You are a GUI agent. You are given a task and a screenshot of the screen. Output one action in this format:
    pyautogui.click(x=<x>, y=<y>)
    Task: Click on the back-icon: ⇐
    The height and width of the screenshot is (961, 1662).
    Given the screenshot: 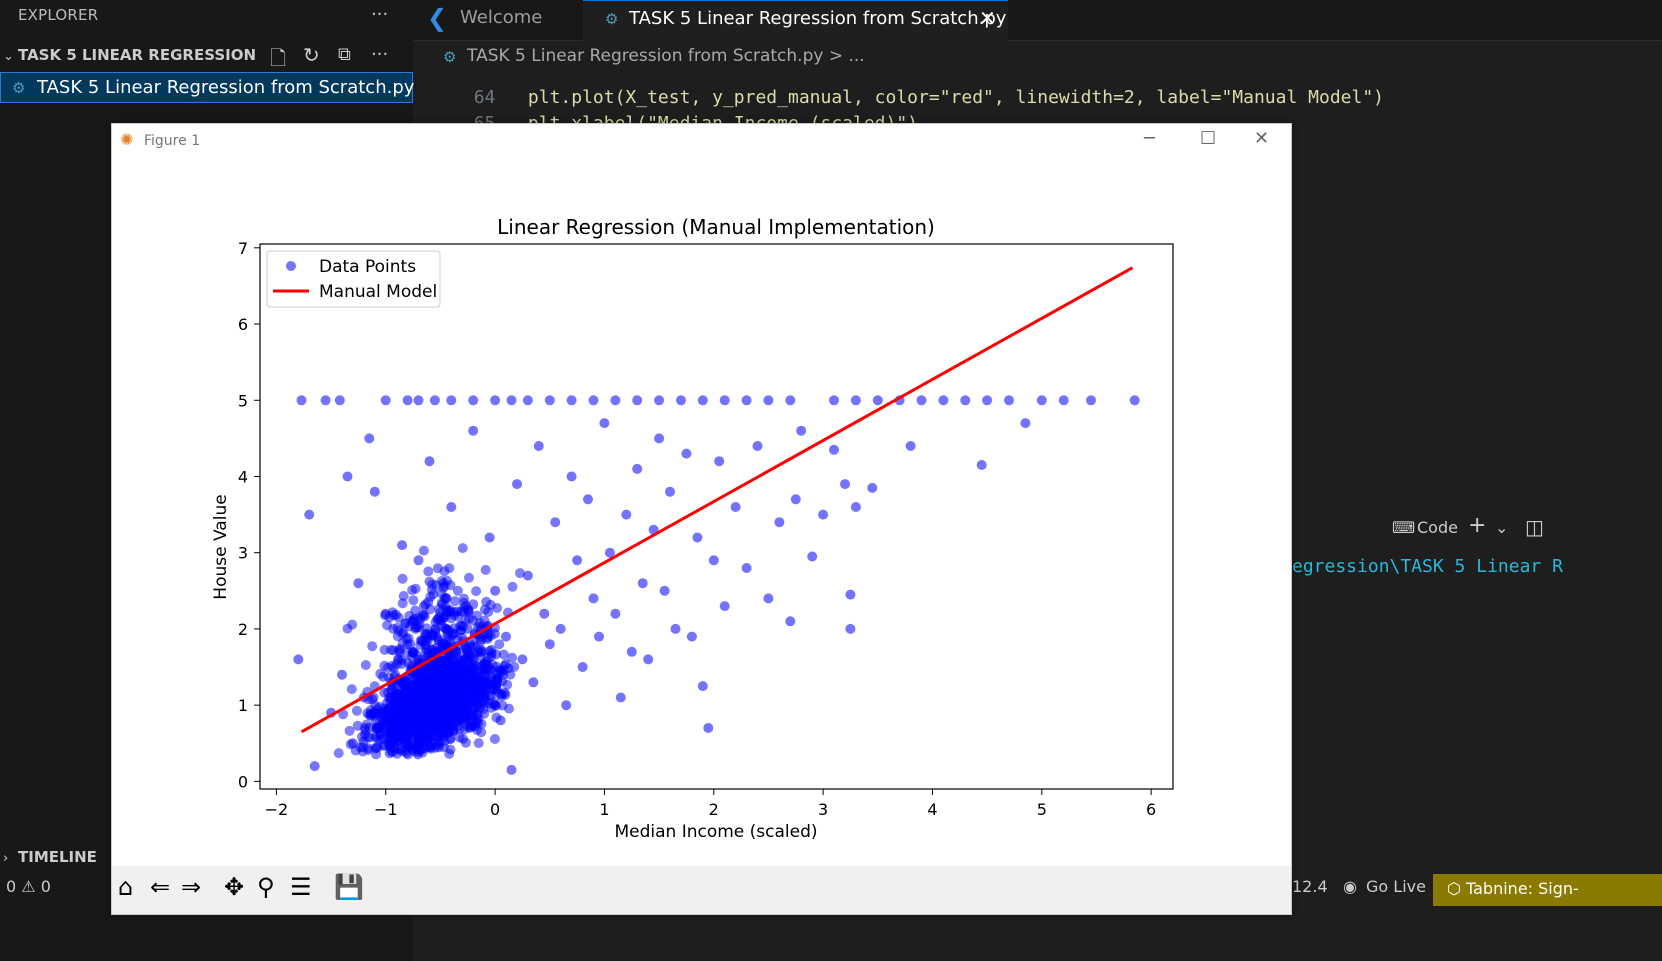 What is the action you would take?
    pyautogui.click(x=160, y=887)
    